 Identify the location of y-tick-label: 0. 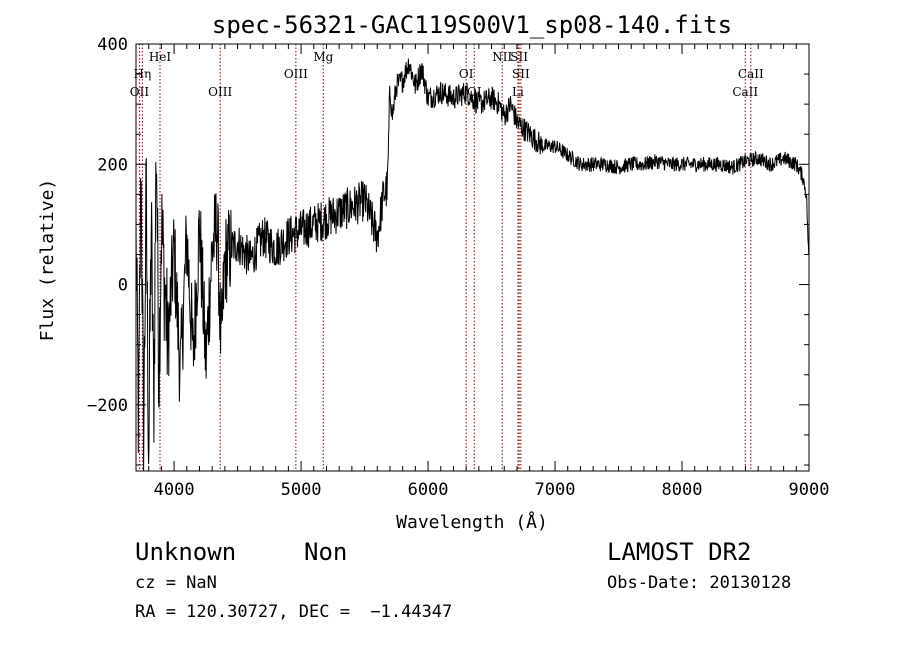
(123, 286).